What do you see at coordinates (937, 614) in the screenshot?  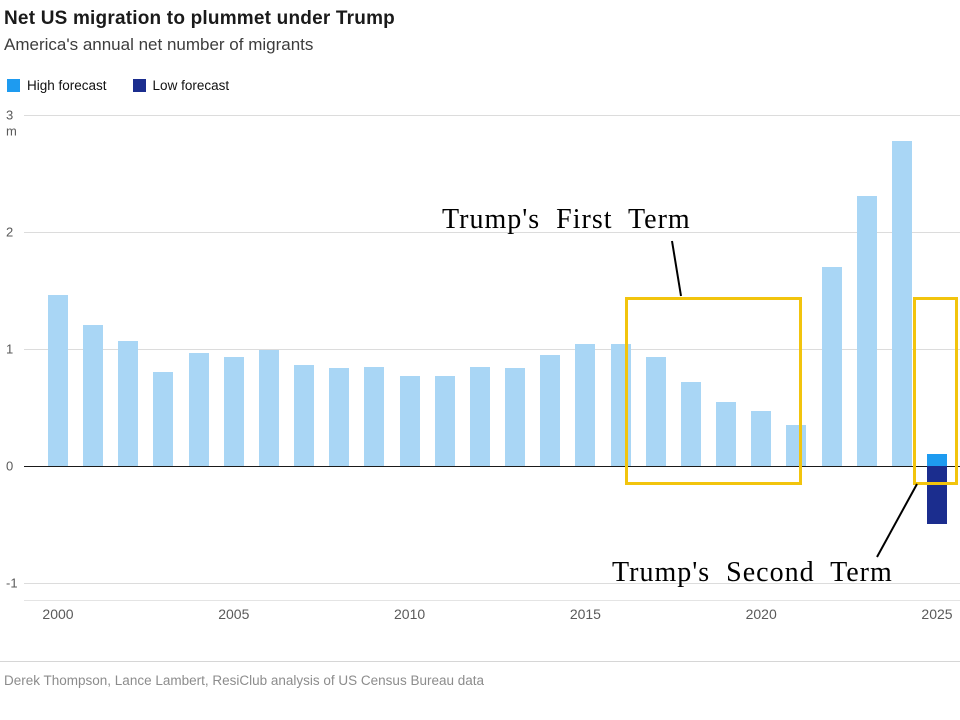 I see `x-axis-label-2025: 2025` at bounding box center [937, 614].